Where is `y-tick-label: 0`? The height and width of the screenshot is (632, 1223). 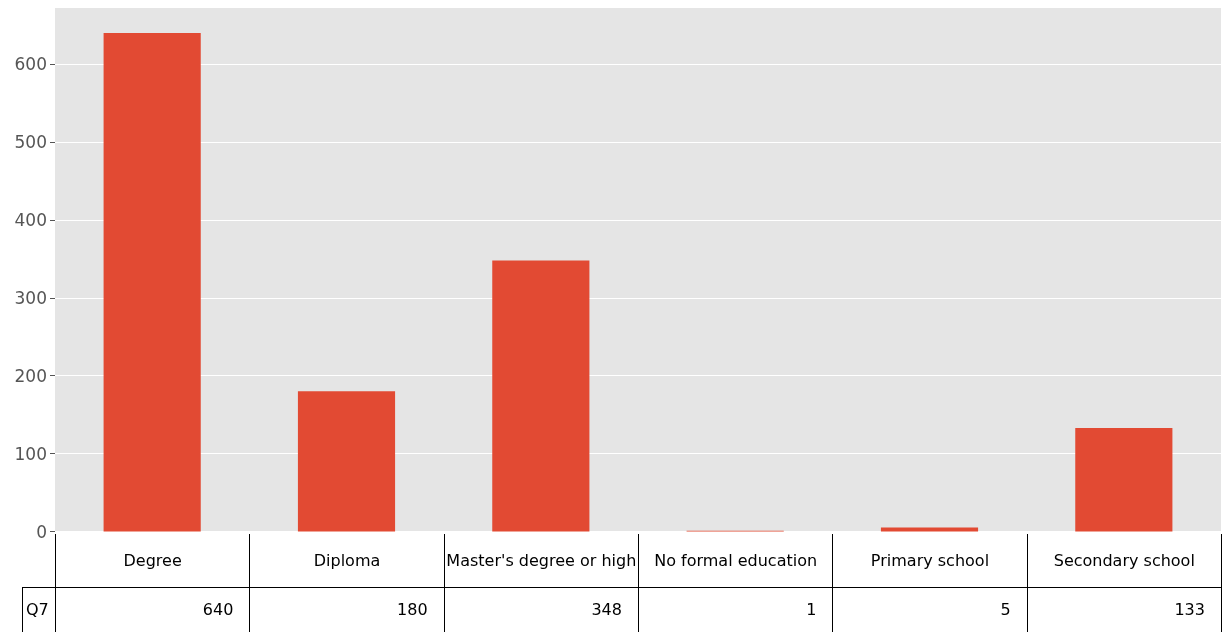 y-tick-label: 0 is located at coordinates (41, 531).